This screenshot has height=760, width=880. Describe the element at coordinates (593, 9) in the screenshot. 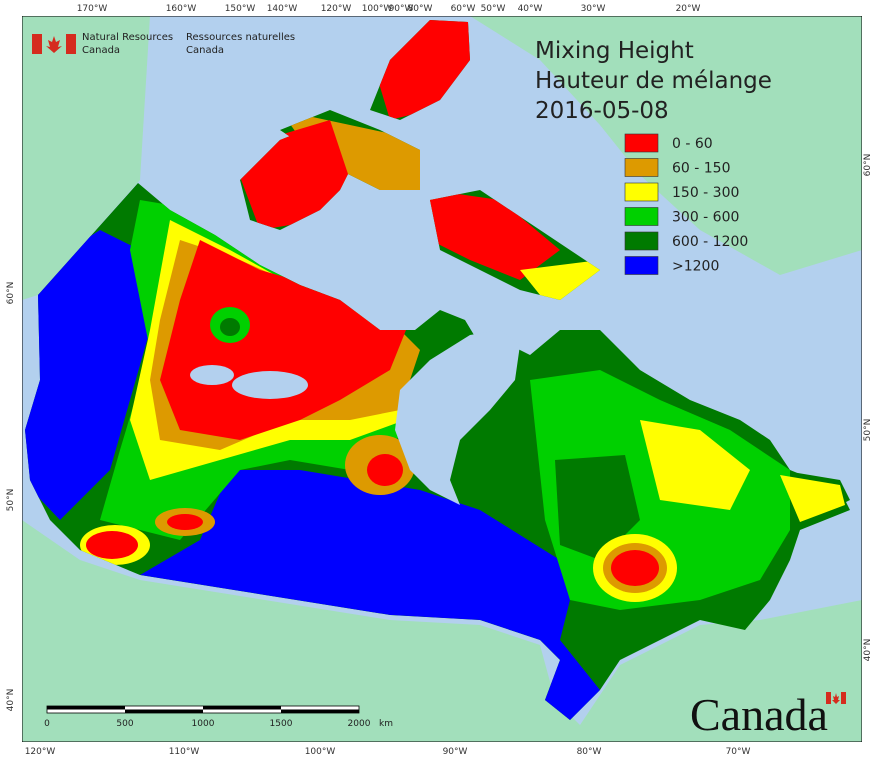

I see `lon-label: 30°W` at that location.